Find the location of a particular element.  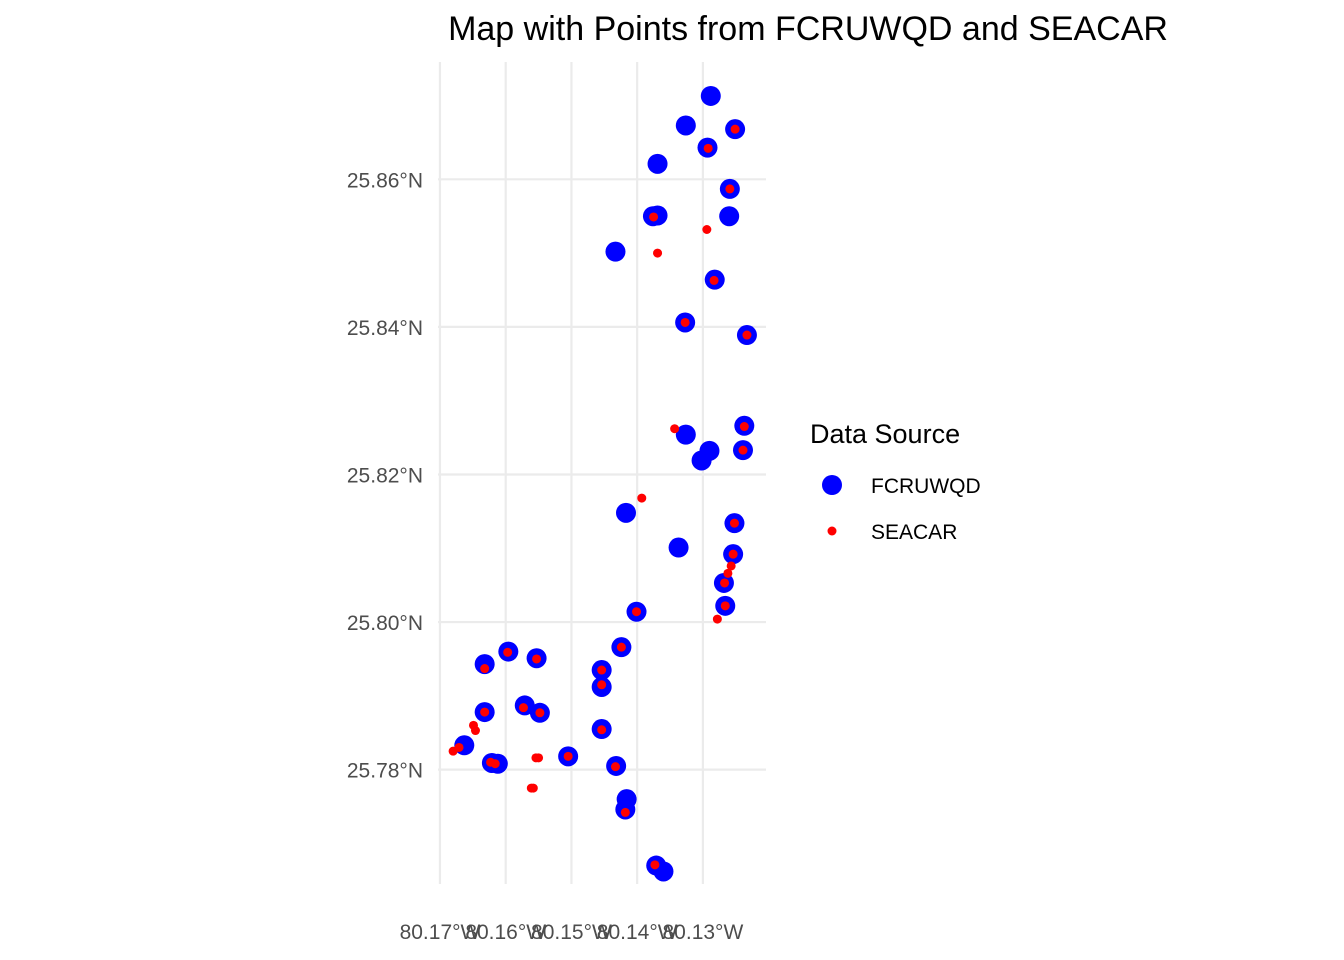

y-axis-ticks: 25.78°N 25.80°N 25.82°N 25.84°N 25.86°N is located at coordinates (385, 475).